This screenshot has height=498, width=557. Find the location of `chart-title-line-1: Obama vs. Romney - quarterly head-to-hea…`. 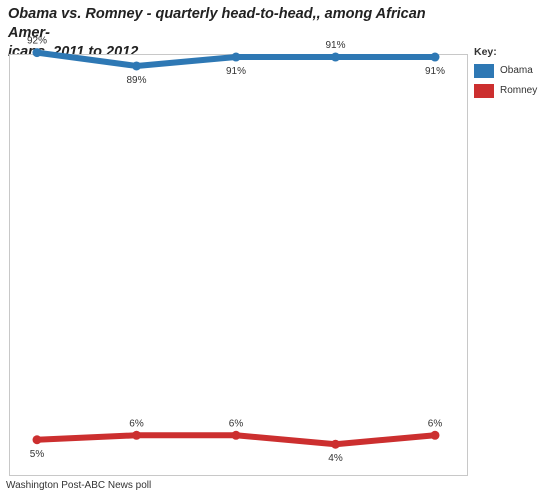

chart-title-line-1: Obama vs. Romney - quarterly head-to-hea… is located at coordinates (217, 23).